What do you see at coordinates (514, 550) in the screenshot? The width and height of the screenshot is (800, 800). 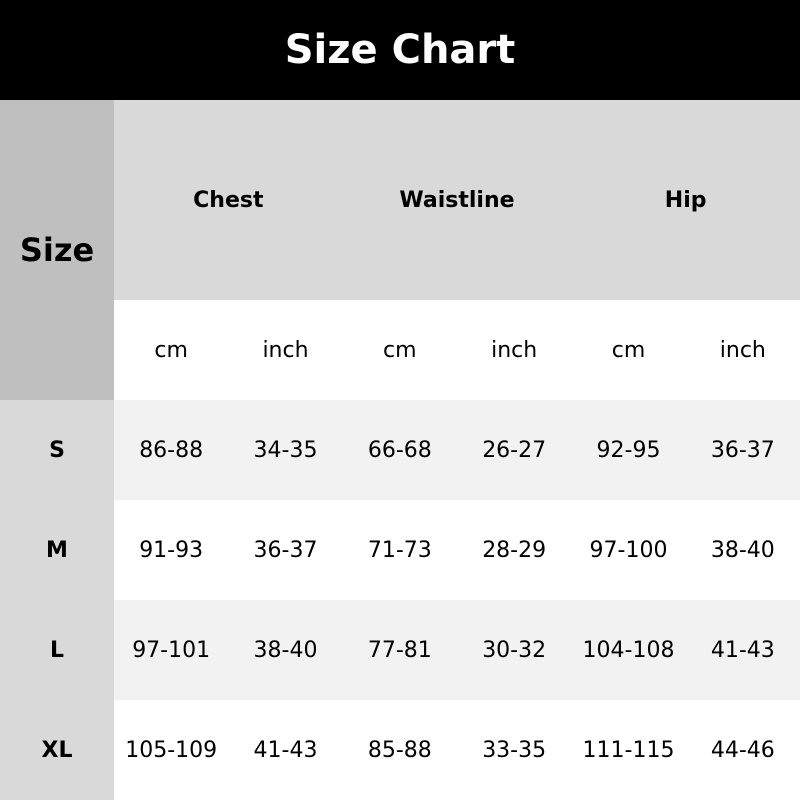 I see `table-cell: 28-29` at bounding box center [514, 550].